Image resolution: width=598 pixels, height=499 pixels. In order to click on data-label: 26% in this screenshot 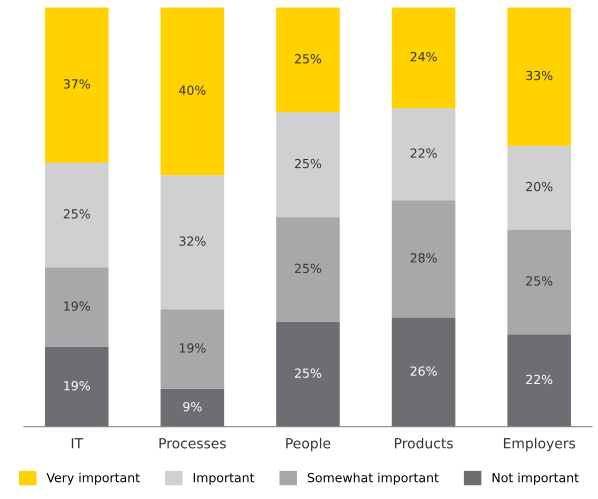, I will do `click(423, 371)`.